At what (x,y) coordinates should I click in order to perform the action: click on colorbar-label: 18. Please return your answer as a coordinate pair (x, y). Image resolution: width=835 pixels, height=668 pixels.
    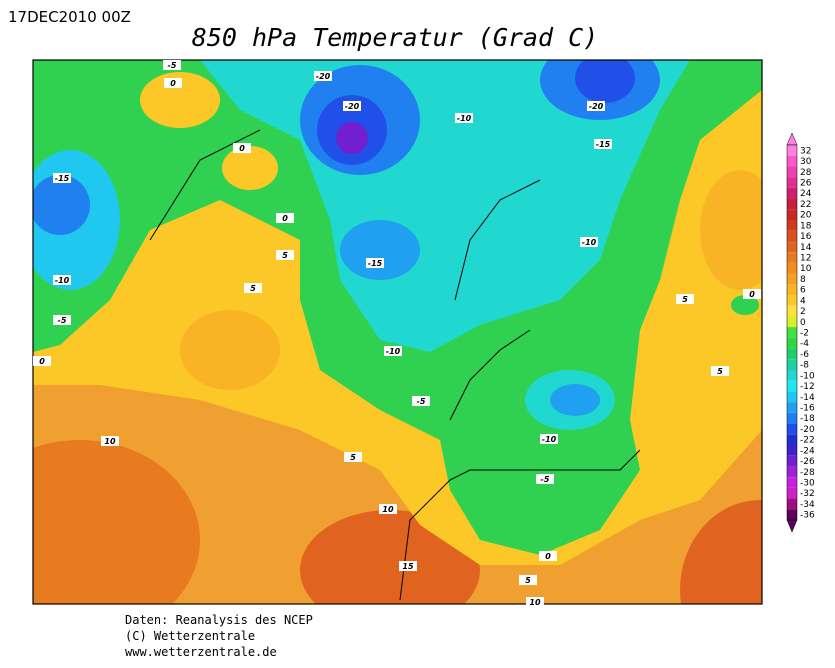
    Looking at the image, I should click on (806, 226).